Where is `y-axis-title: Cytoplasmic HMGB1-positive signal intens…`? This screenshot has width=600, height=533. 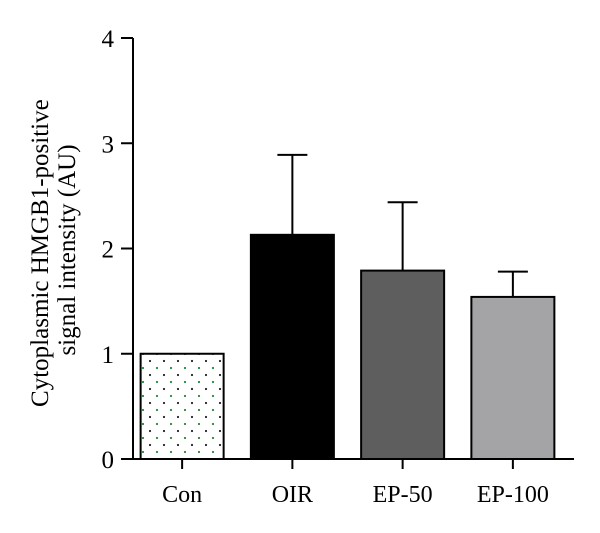
y-axis-title: Cytoplasmic HMGB1-positive signal intens… is located at coordinates (54, 250).